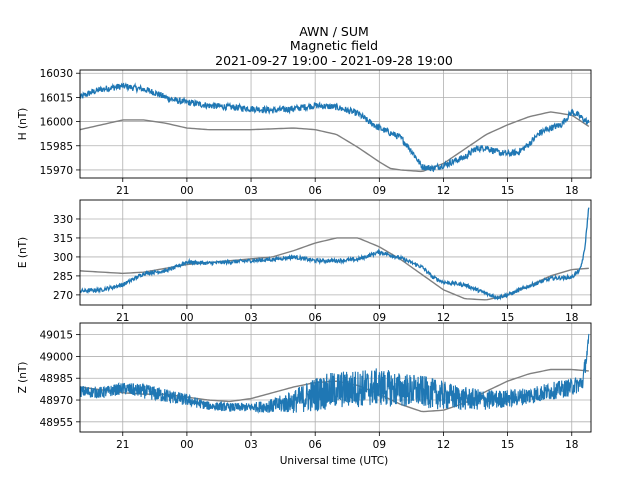 The height and width of the screenshot is (480, 640). What do you see at coordinates (334, 461) in the screenshot?
I see `x-axis-label: Universal time (UTC)` at bounding box center [334, 461].